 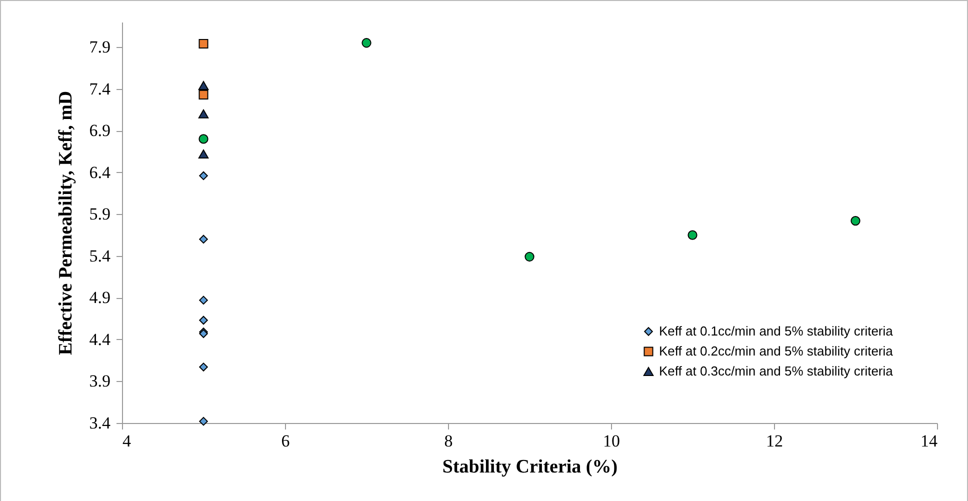 I want to click on legend-label: Keff at 0.1cc/min and 5% stability criteria, so click(x=776, y=331).